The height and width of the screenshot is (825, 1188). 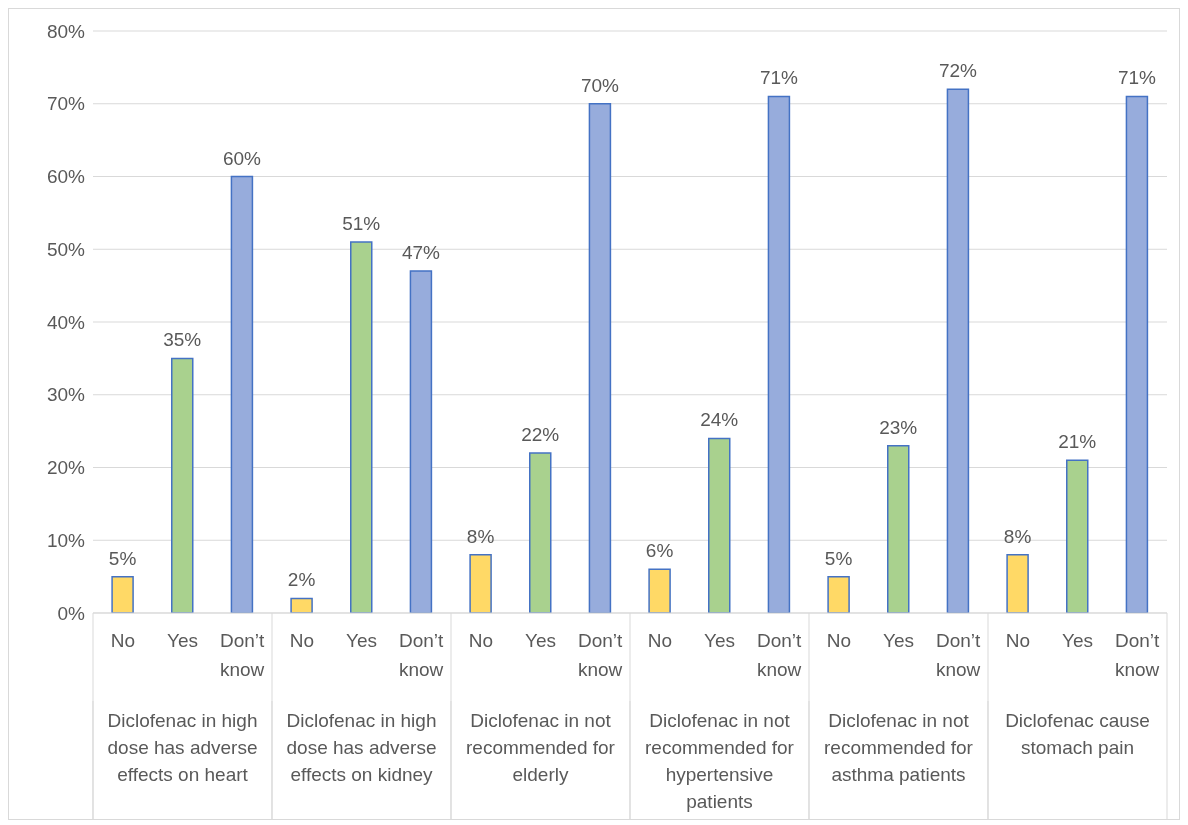 What do you see at coordinates (66, 322) in the screenshot?
I see `y-tick-label: 40%` at bounding box center [66, 322].